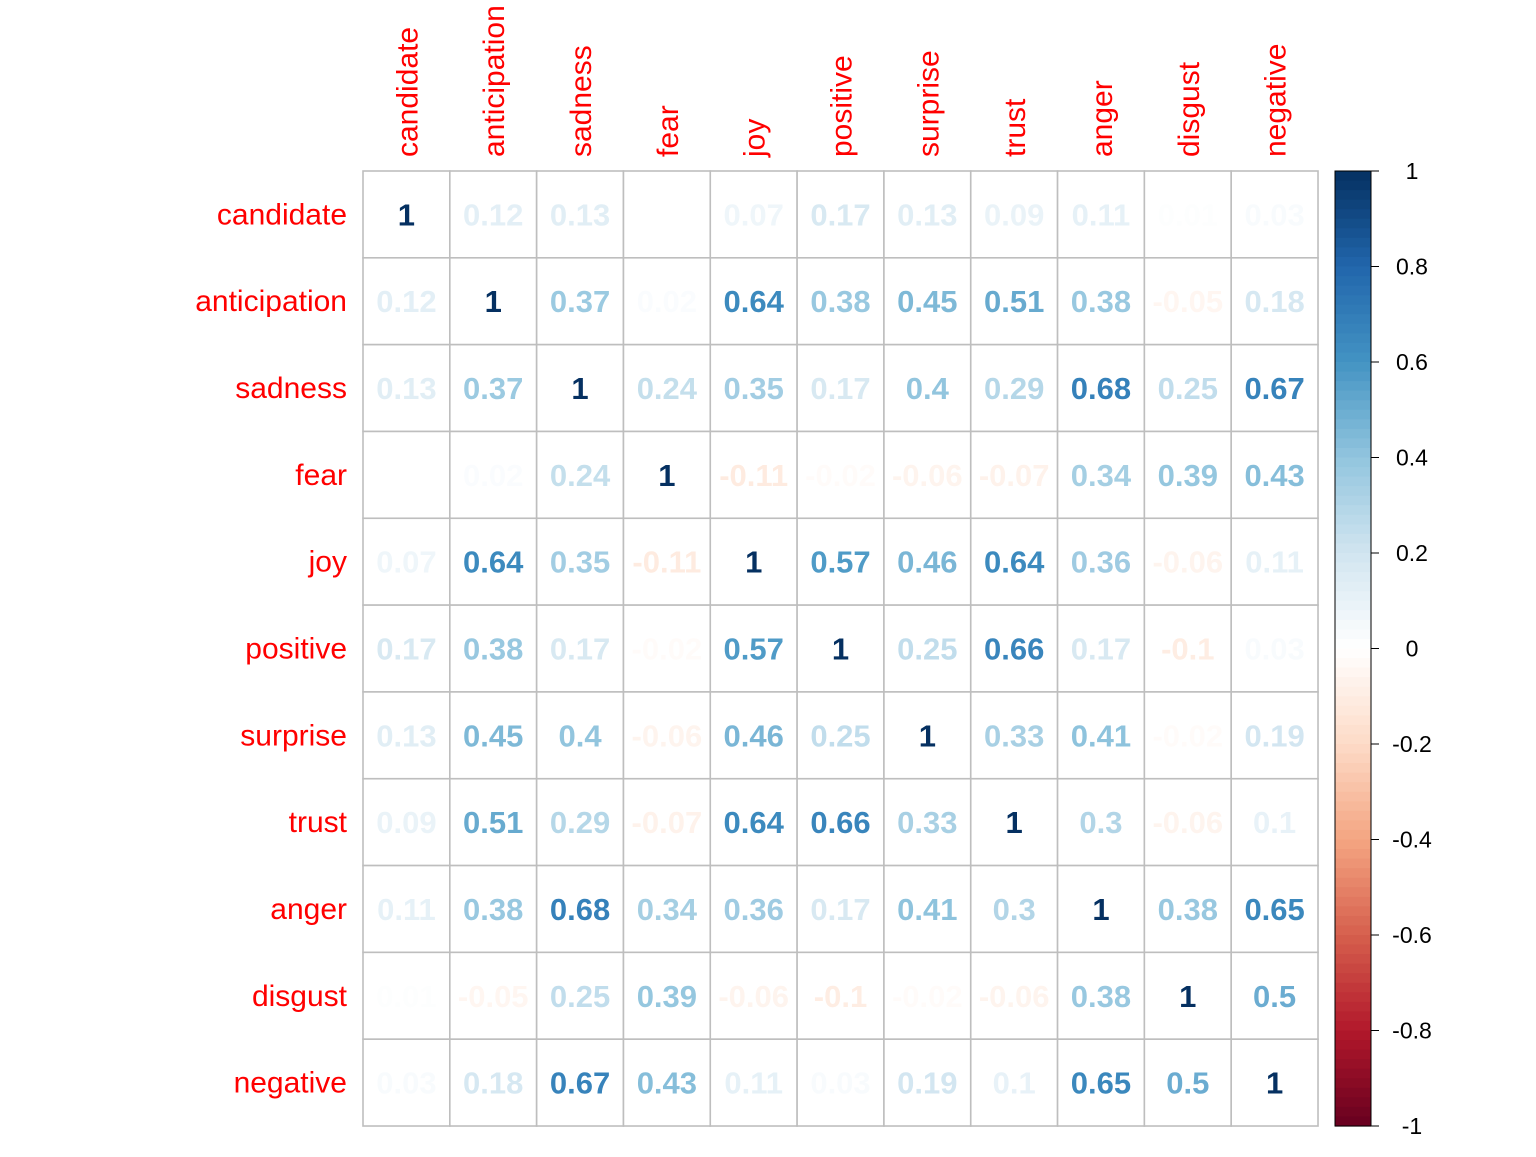  I want to click on colorbar-tick-label: 0.6, so click(1412, 362).